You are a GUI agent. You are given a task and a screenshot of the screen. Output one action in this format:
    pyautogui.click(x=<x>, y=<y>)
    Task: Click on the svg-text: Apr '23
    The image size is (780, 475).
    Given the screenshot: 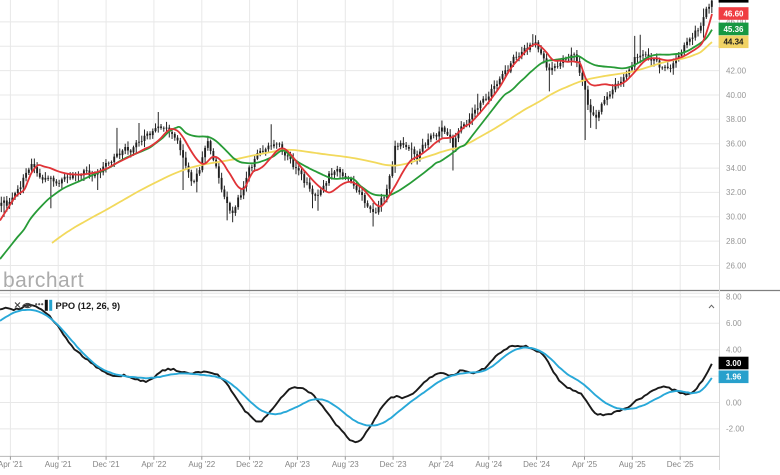 What is the action you would take?
    pyautogui.click(x=298, y=464)
    